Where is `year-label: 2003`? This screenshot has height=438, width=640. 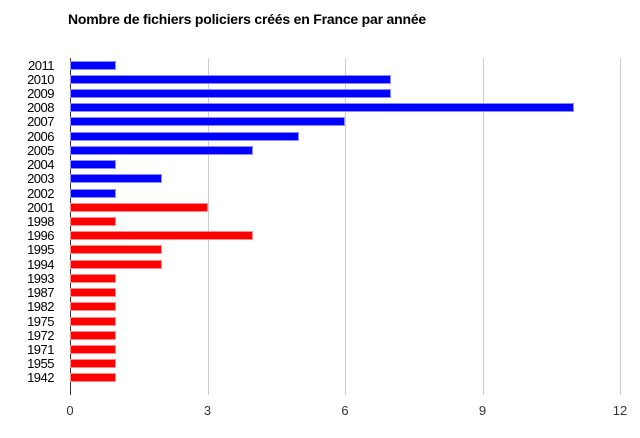 year-label: 2003 is located at coordinates (40, 179).